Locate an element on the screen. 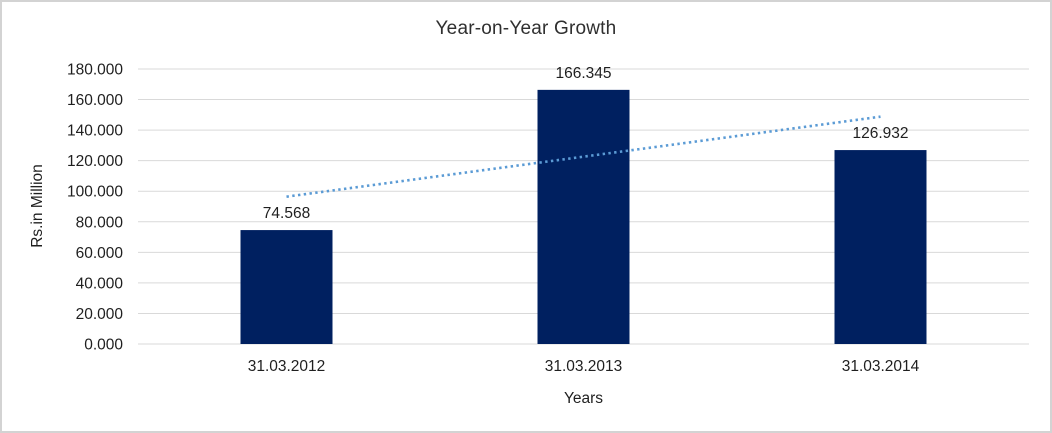 The height and width of the screenshot is (433, 1052). data-label: 126.932 is located at coordinates (880, 133).